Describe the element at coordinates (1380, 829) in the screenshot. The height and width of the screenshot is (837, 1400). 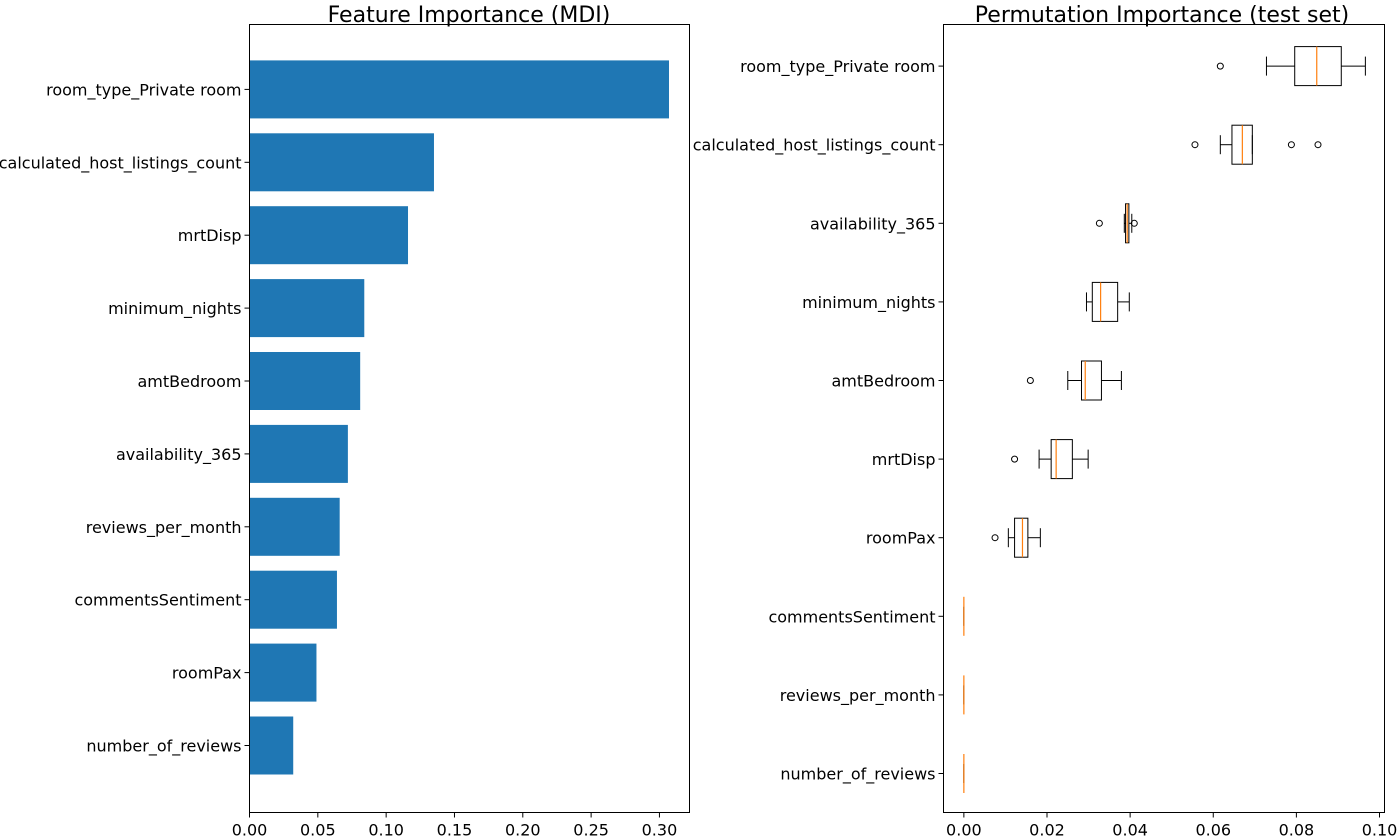
I see `permutation-x-tick-label: 0.10` at that location.